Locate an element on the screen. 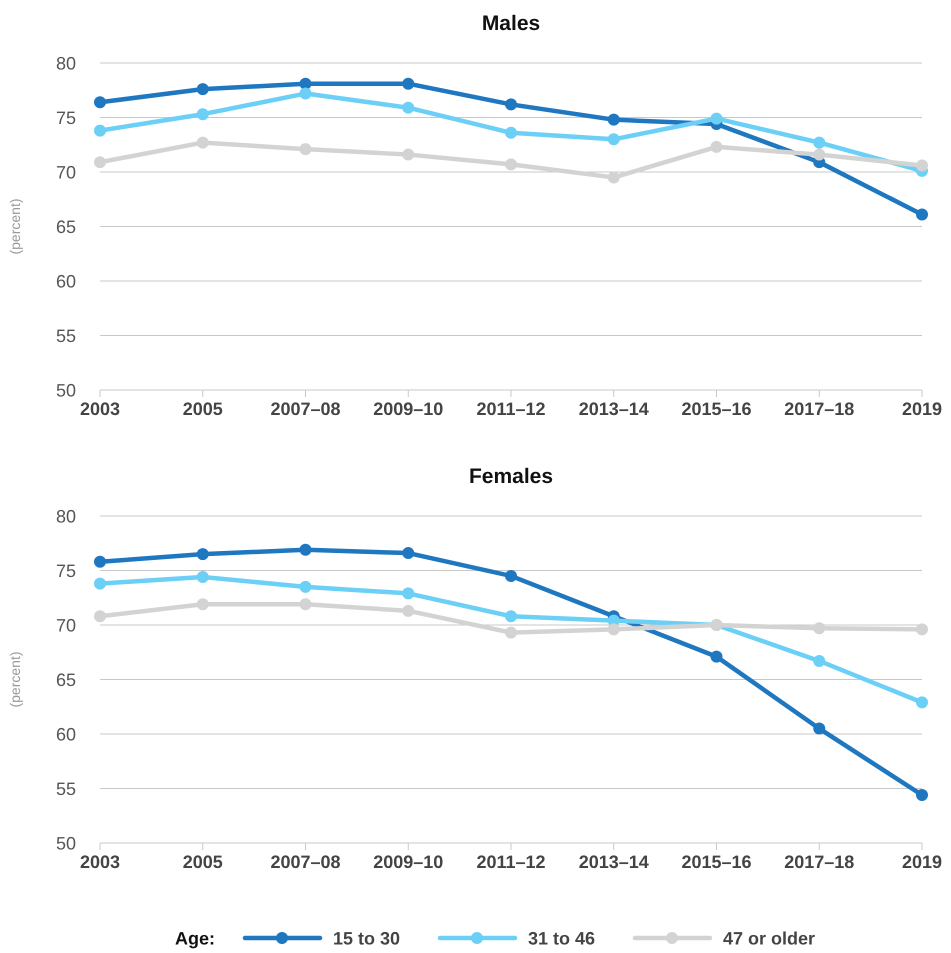 This screenshot has width=951, height=953. legend-label: 15 to 30 is located at coordinates (366, 938).